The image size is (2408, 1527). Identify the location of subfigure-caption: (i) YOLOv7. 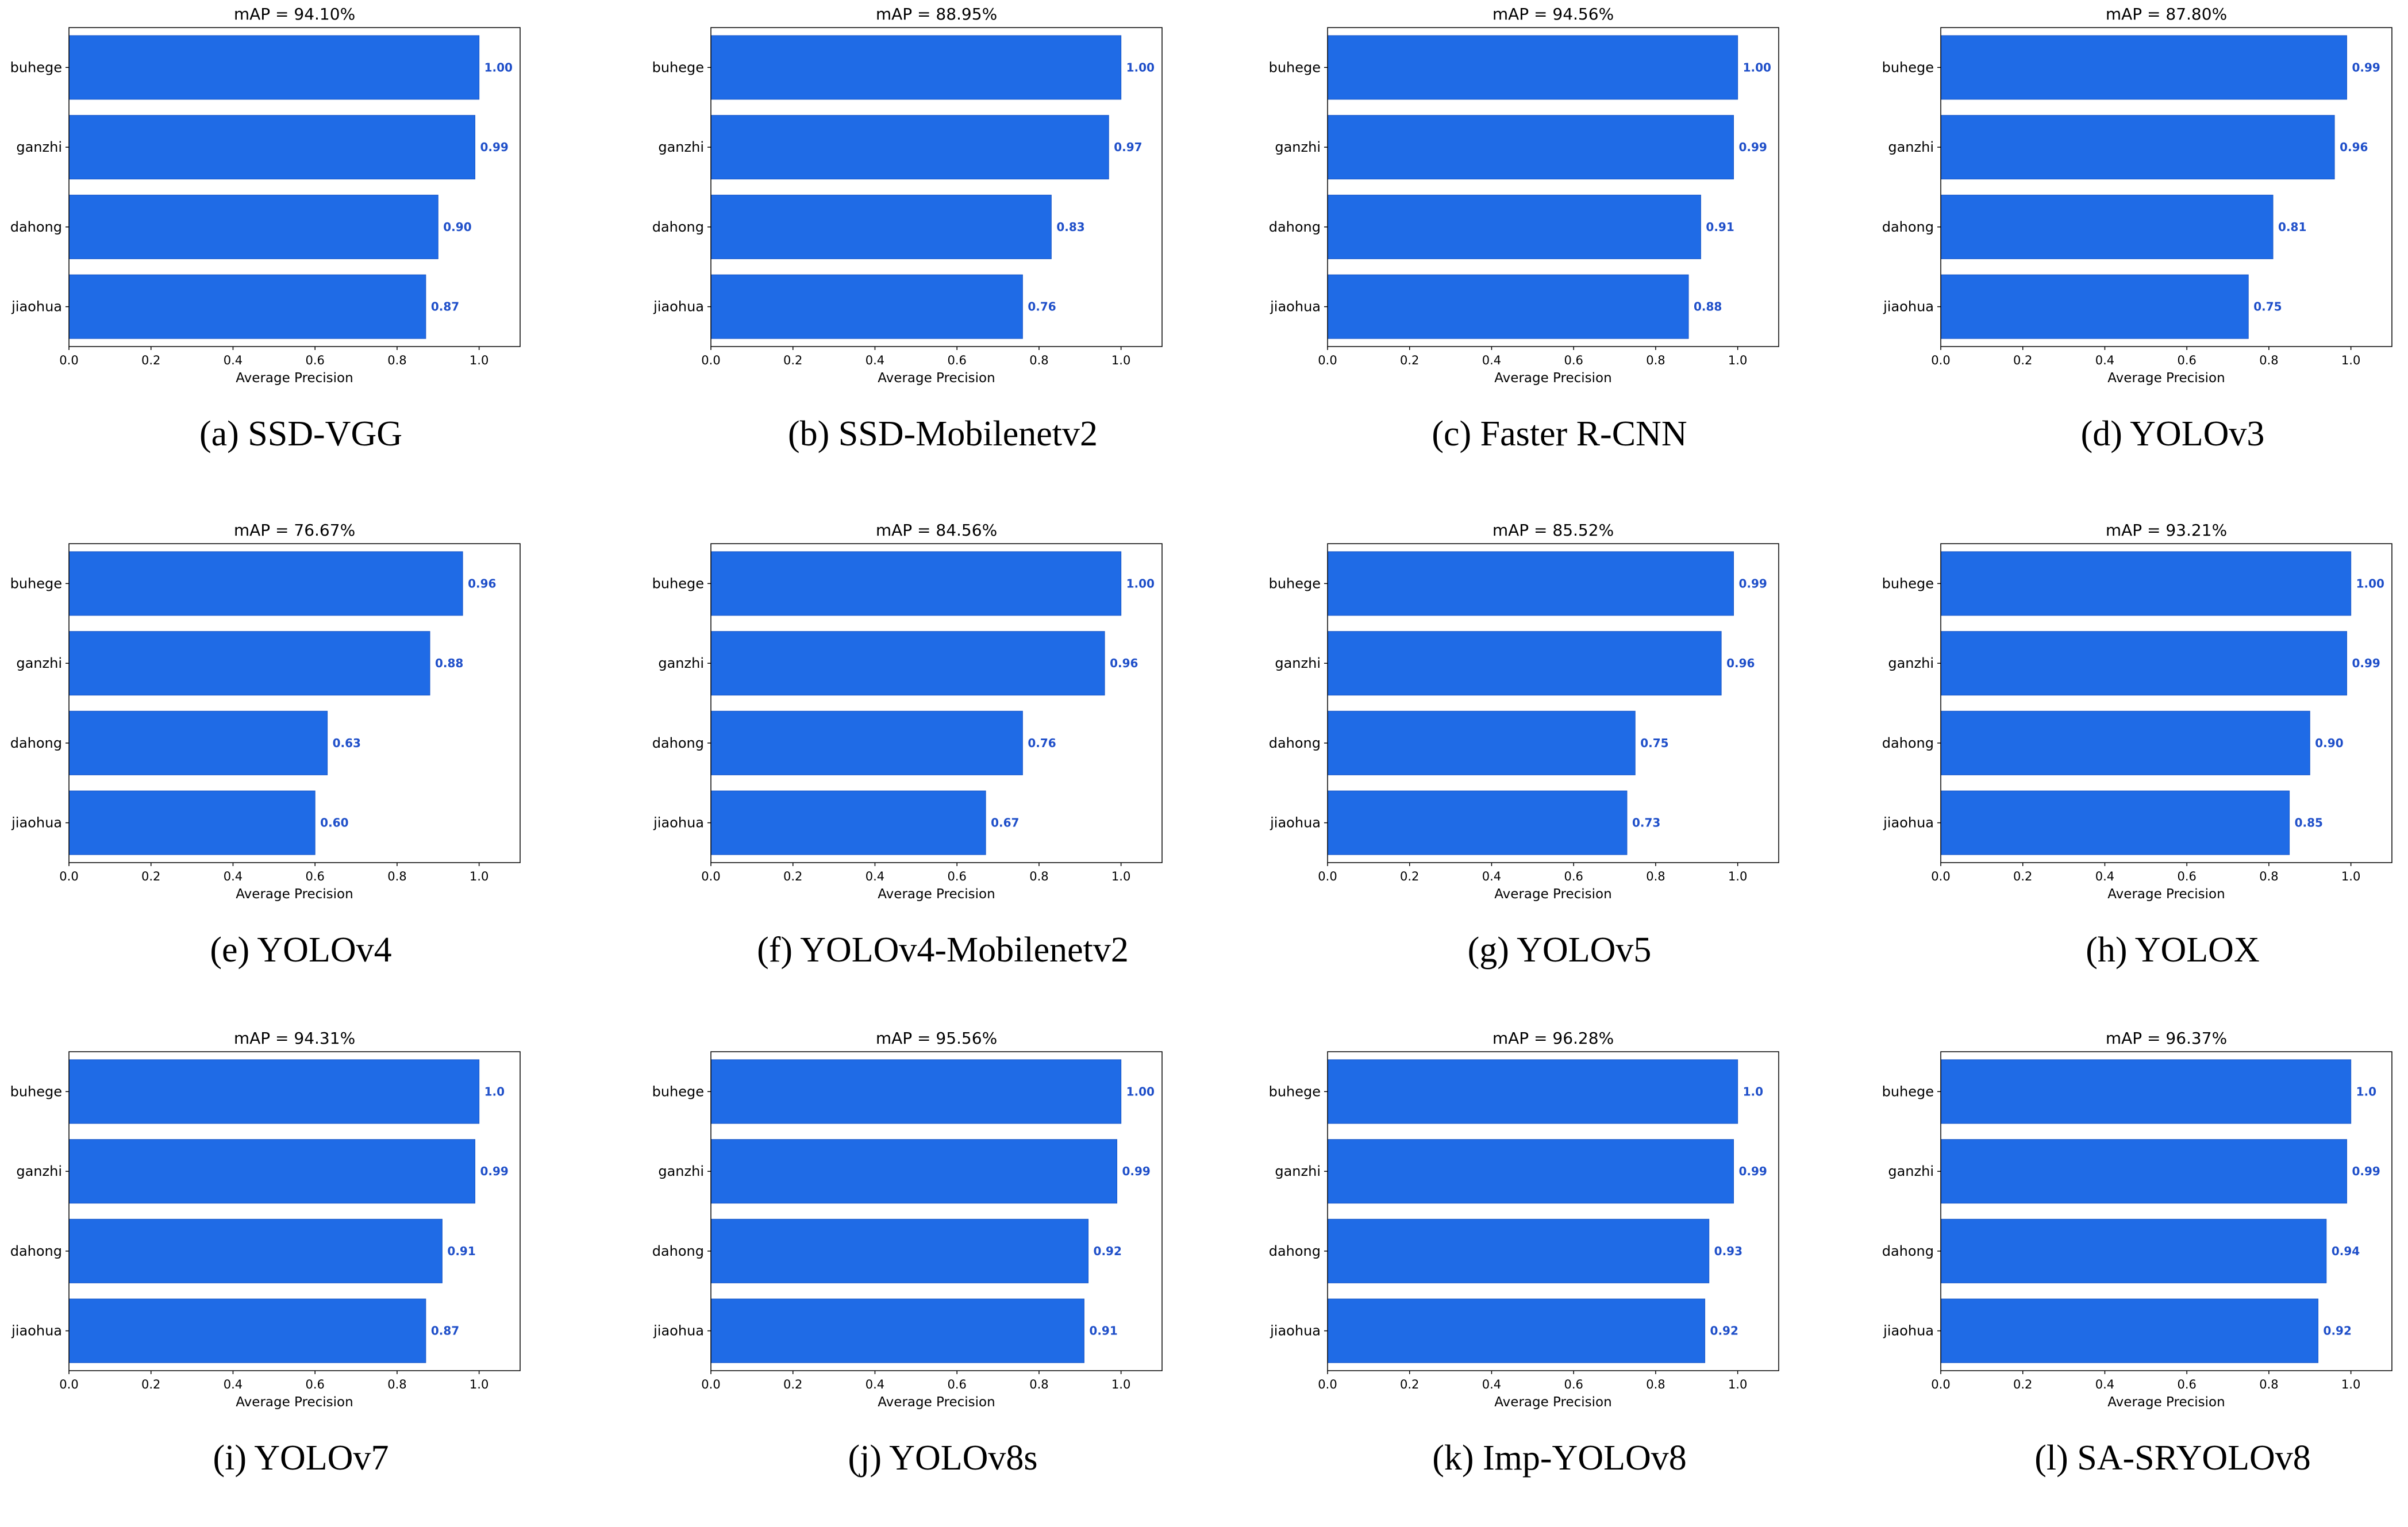
(301, 1458).